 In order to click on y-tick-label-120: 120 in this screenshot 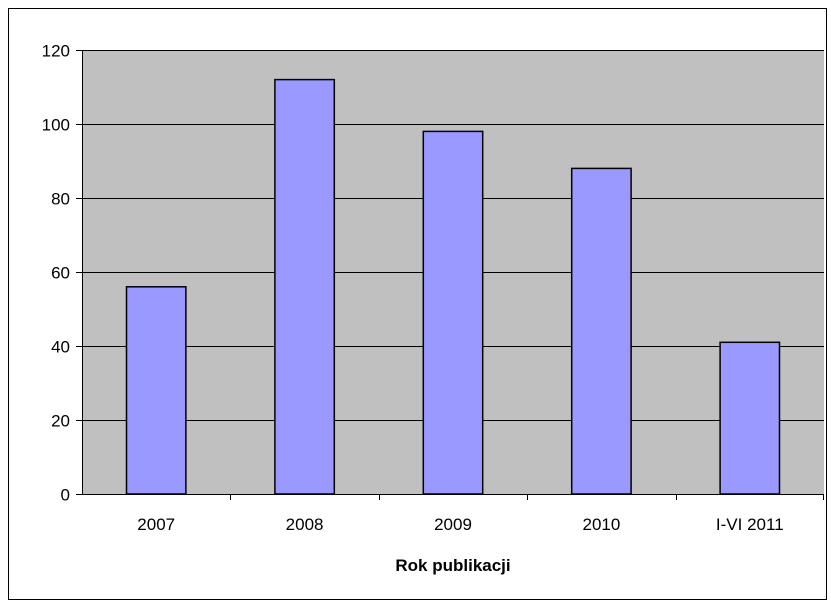, I will do `click(56, 51)`.